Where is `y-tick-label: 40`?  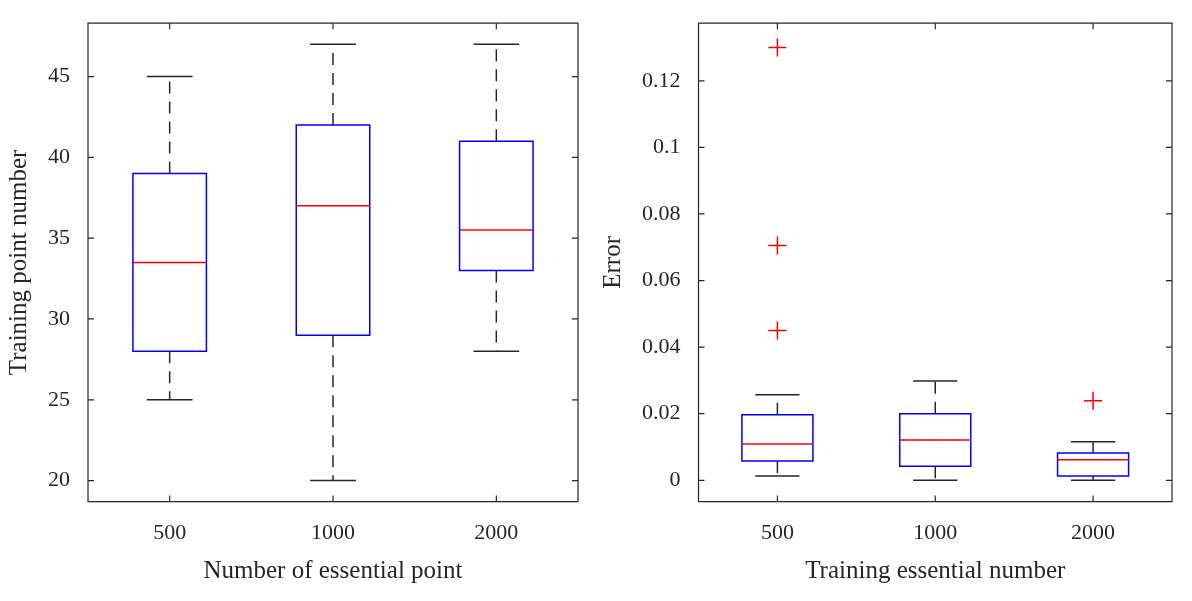 y-tick-label: 40 is located at coordinates (59, 156).